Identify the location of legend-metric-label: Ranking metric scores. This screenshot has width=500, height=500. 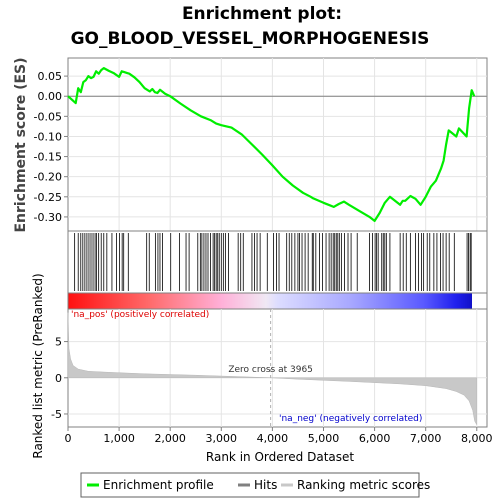
(363, 485).